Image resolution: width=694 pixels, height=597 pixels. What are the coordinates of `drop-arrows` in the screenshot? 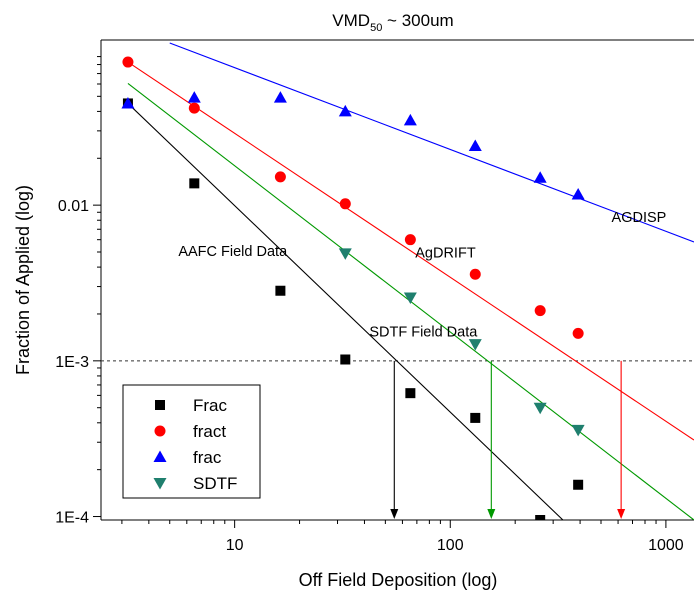 It's located at (508, 439).